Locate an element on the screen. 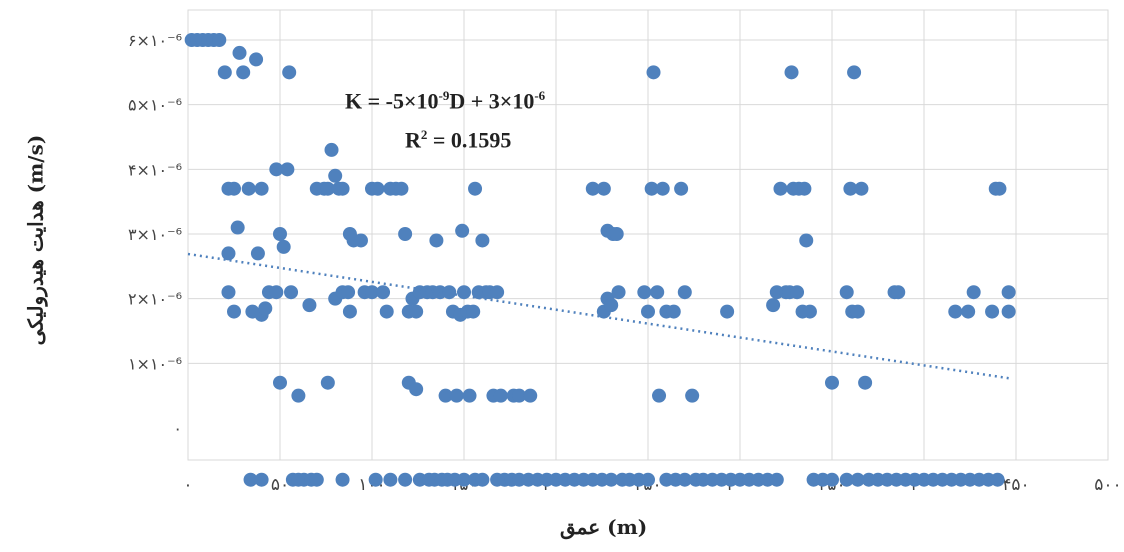 Image resolution: width=1124 pixels, height=552 pixels. y-tick-label: ۴×۱۰⁻⁶ is located at coordinates (155, 169).